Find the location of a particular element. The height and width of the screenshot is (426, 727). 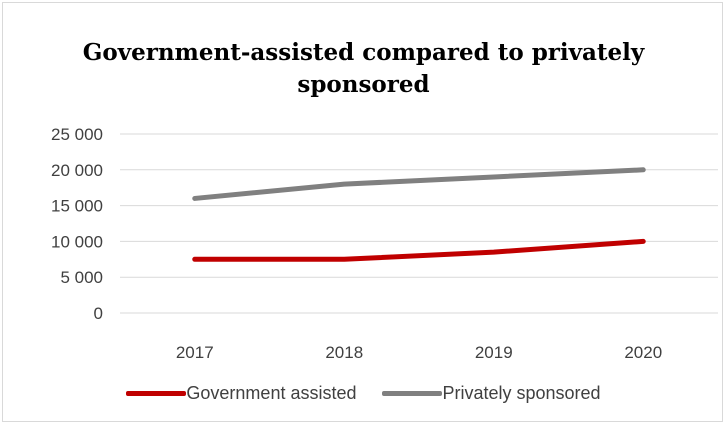

y-tick-label: 5 000 is located at coordinates (81, 277).